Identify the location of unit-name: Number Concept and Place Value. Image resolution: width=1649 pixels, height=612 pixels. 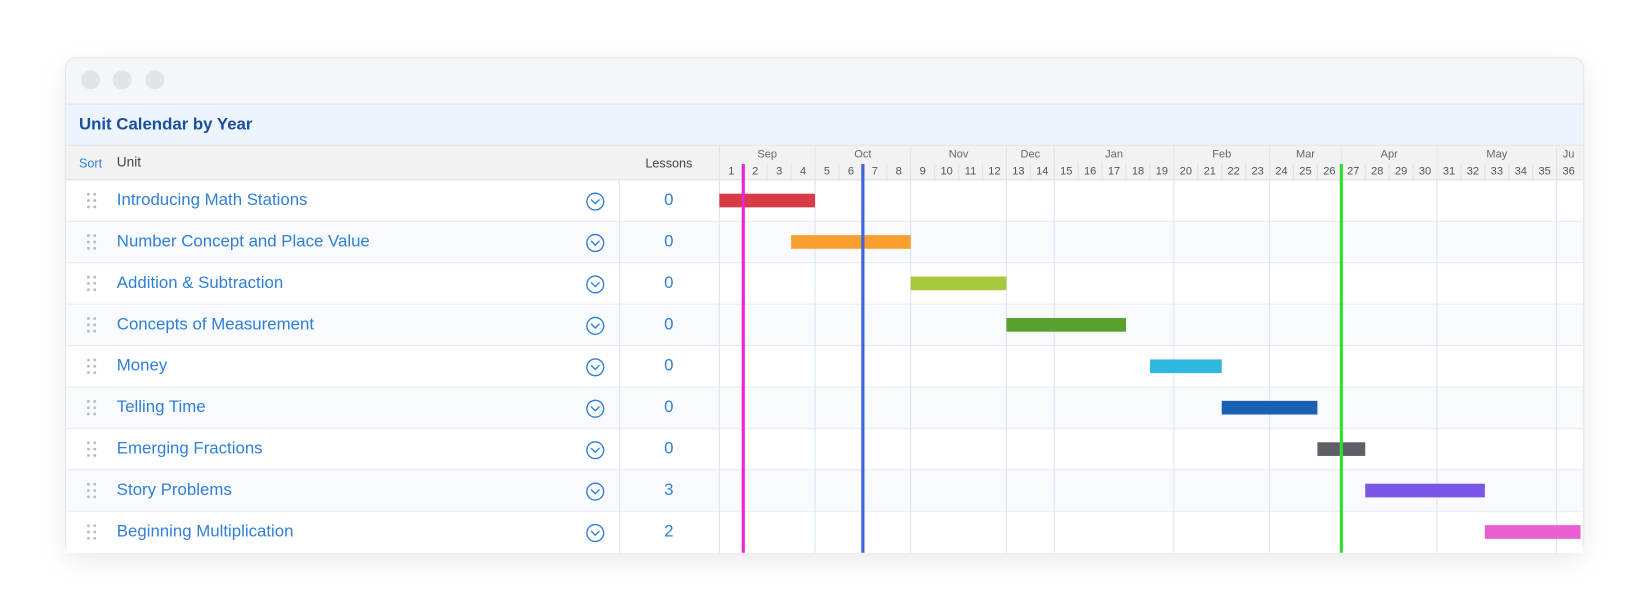
(243, 240).